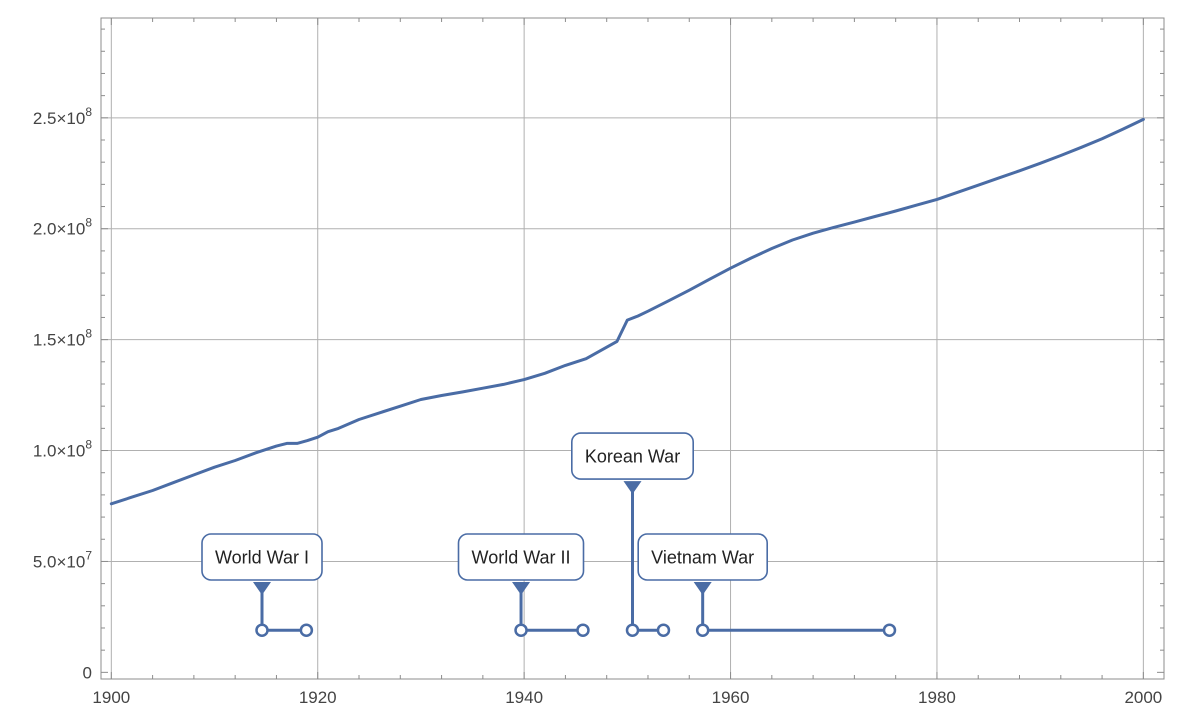 This screenshot has height=724, width=1182. I want to click on y-tick-label: 5.0×10⁷, so click(62, 559).